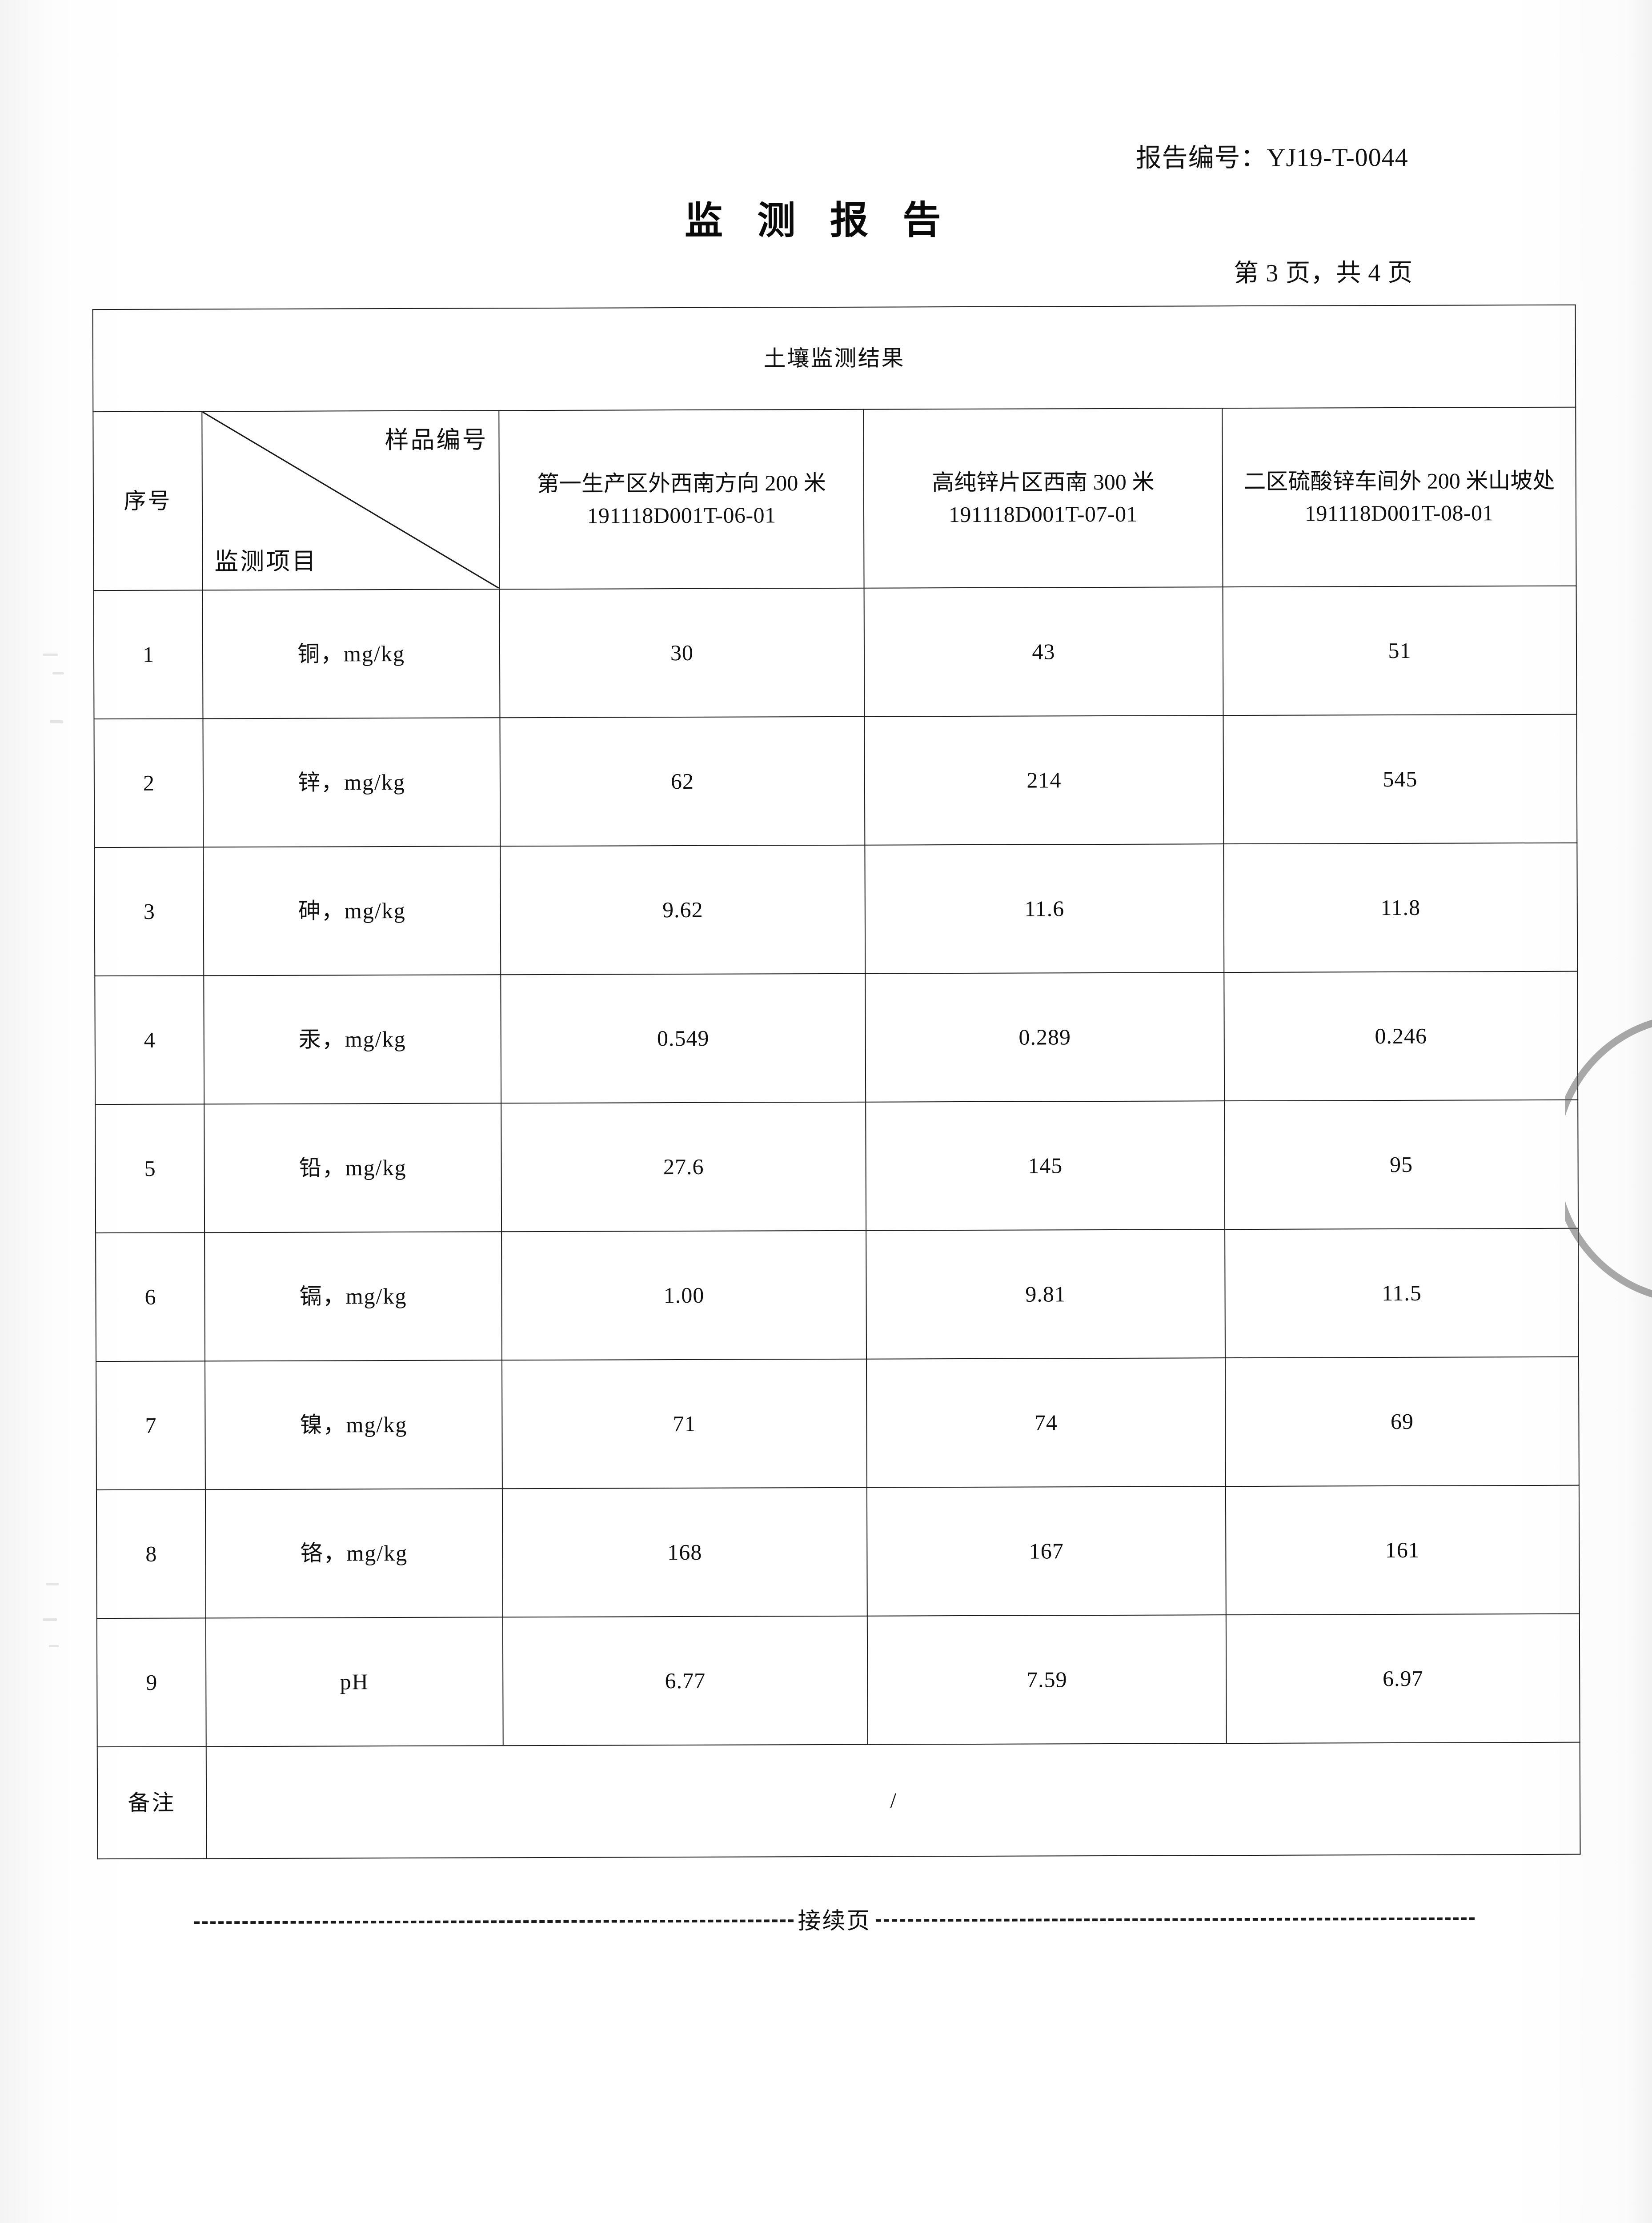 Image resolution: width=1652 pixels, height=2223 pixels. What do you see at coordinates (353, 1039) in the screenshot?
I see `row-item: 汞，mg/kg` at bounding box center [353, 1039].